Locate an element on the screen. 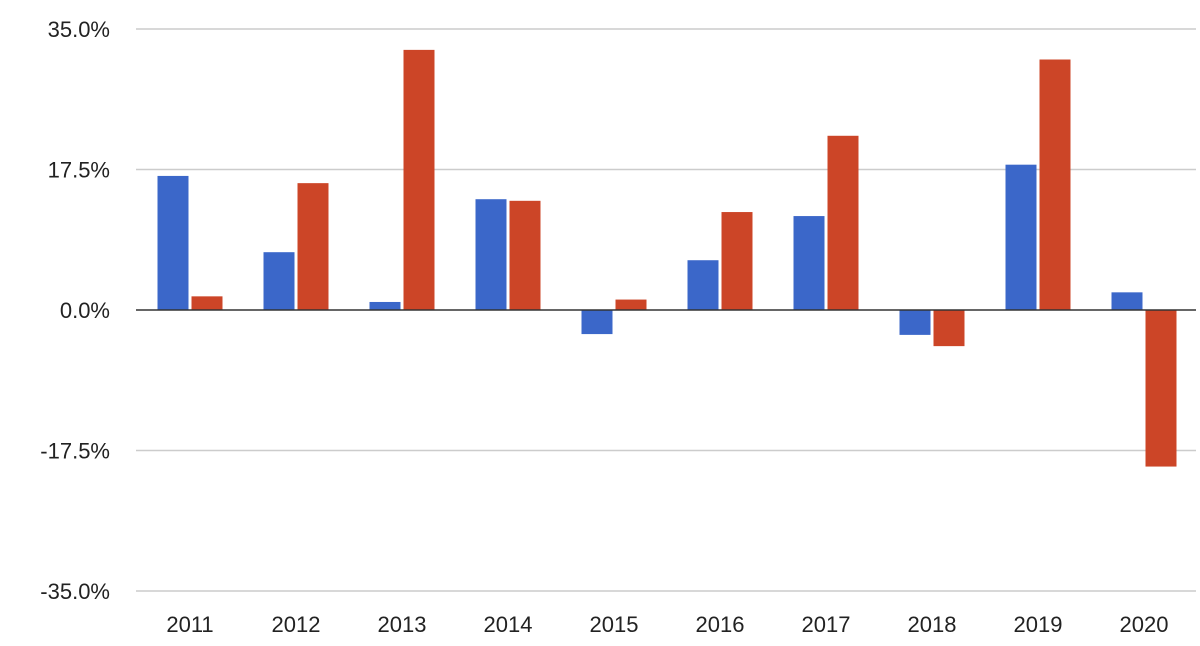 Image resolution: width=1200 pixels, height=646 pixels. x-tick-label: 2019 is located at coordinates (1038, 624).